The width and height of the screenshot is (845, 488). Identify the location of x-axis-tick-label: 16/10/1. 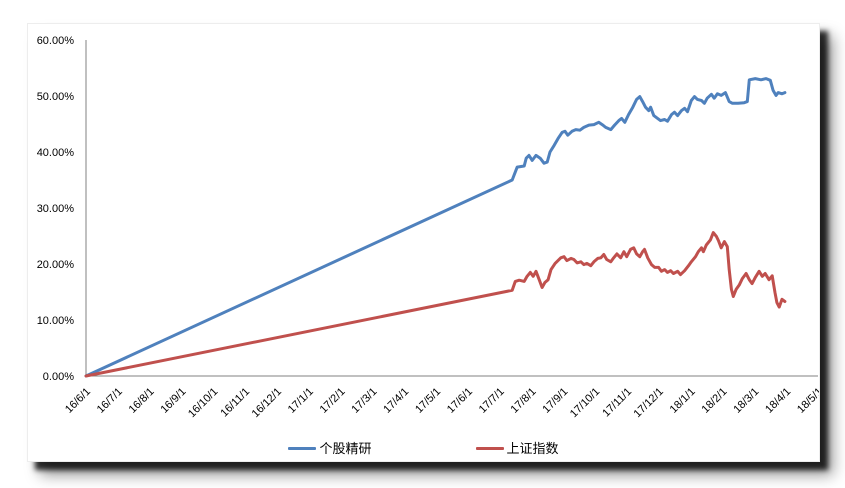
(203, 403).